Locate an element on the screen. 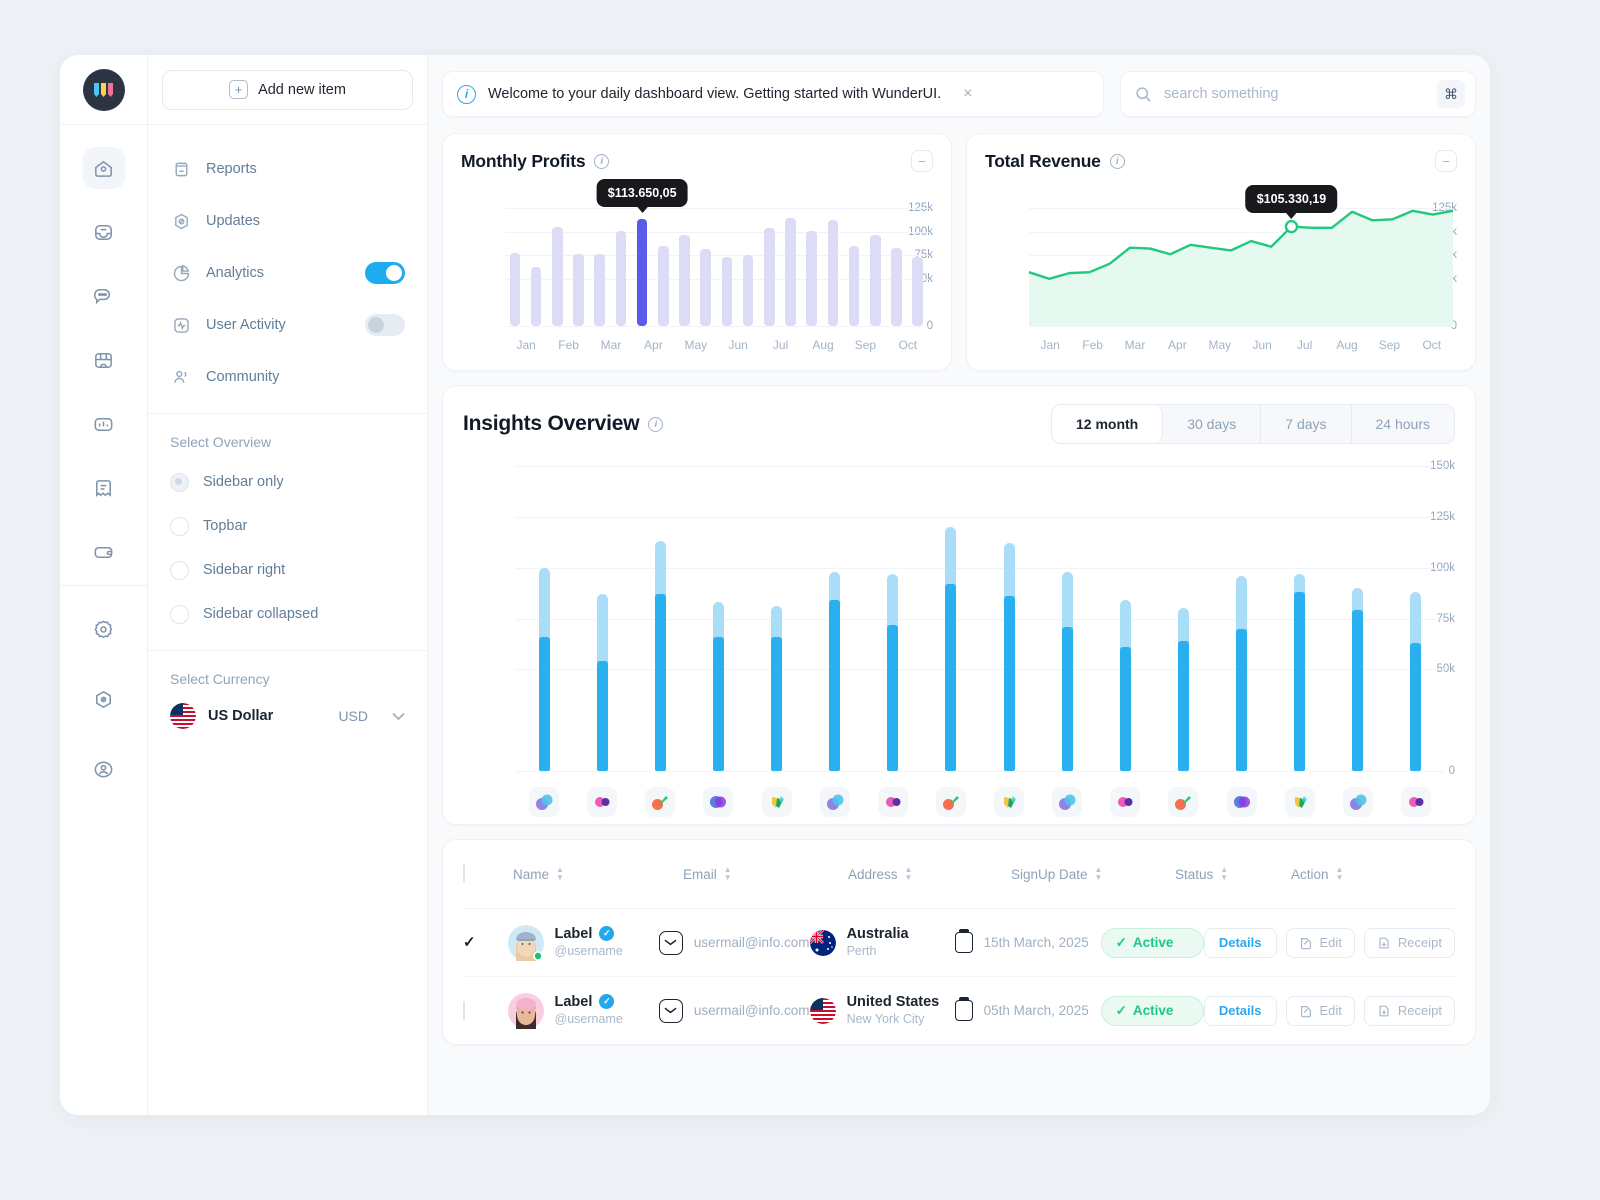 The width and height of the screenshot is (1600, 1200). range-7-days: 7 days is located at coordinates (1306, 424).